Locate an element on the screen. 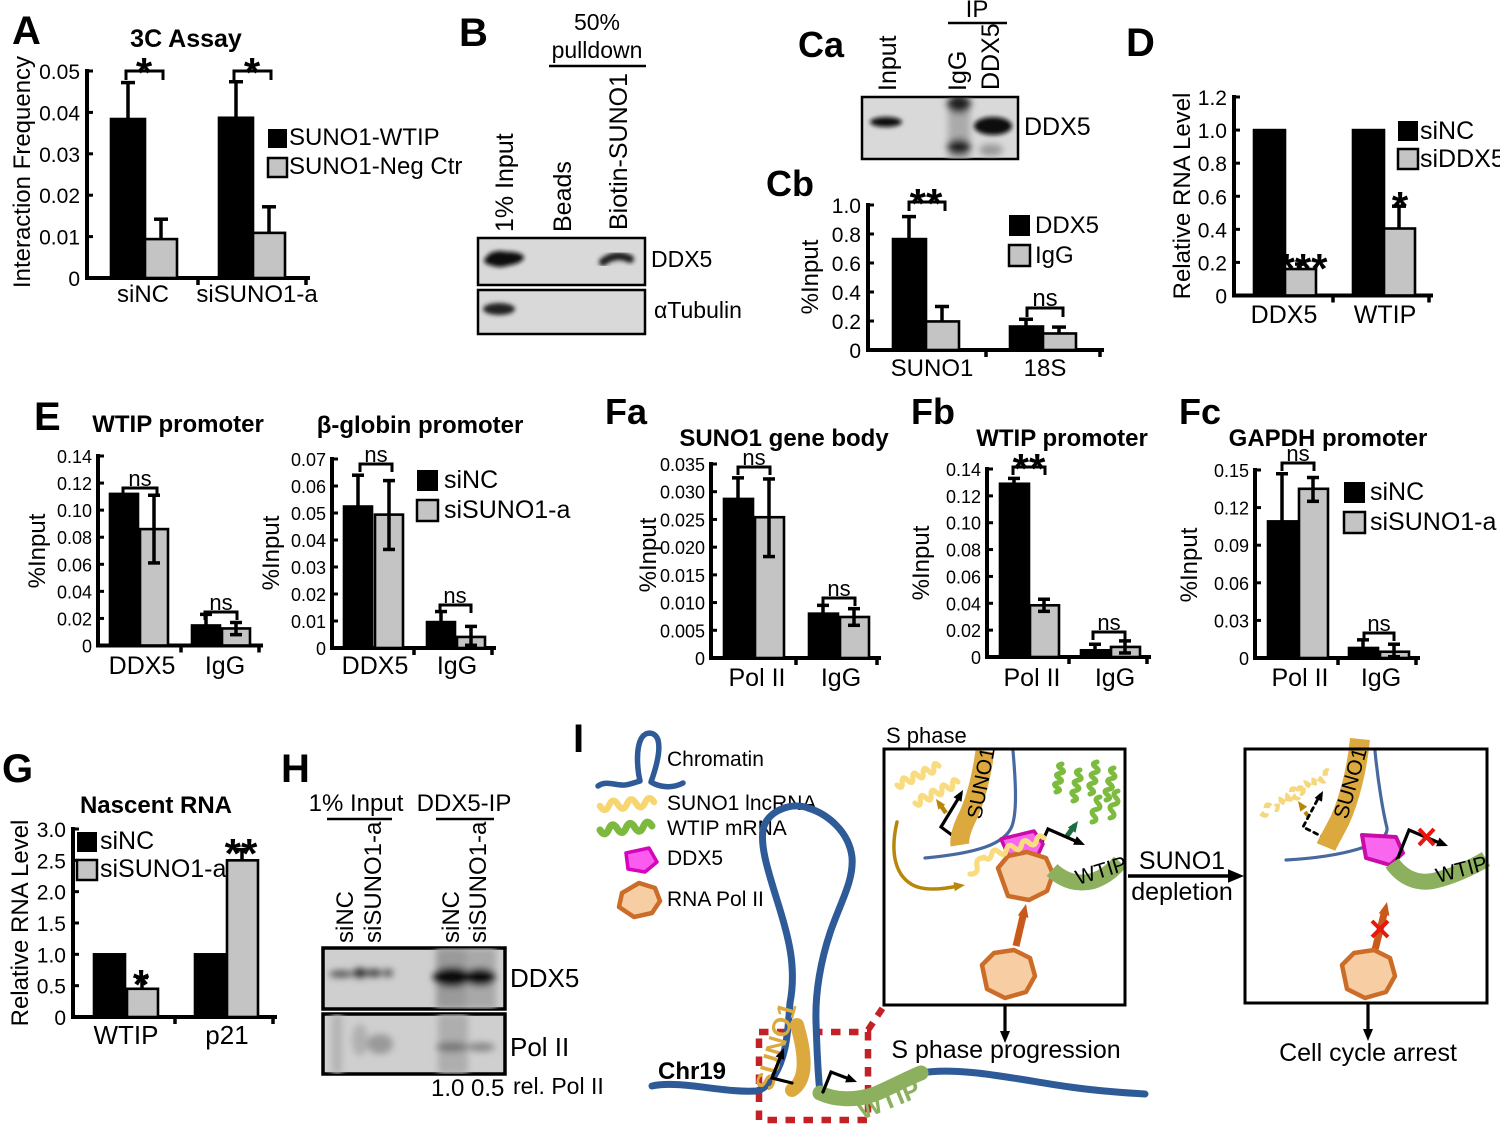 The width and height of the screenshot is (1500, 1124). svg-text: 1.2 is located at coordinates (1212, 98).